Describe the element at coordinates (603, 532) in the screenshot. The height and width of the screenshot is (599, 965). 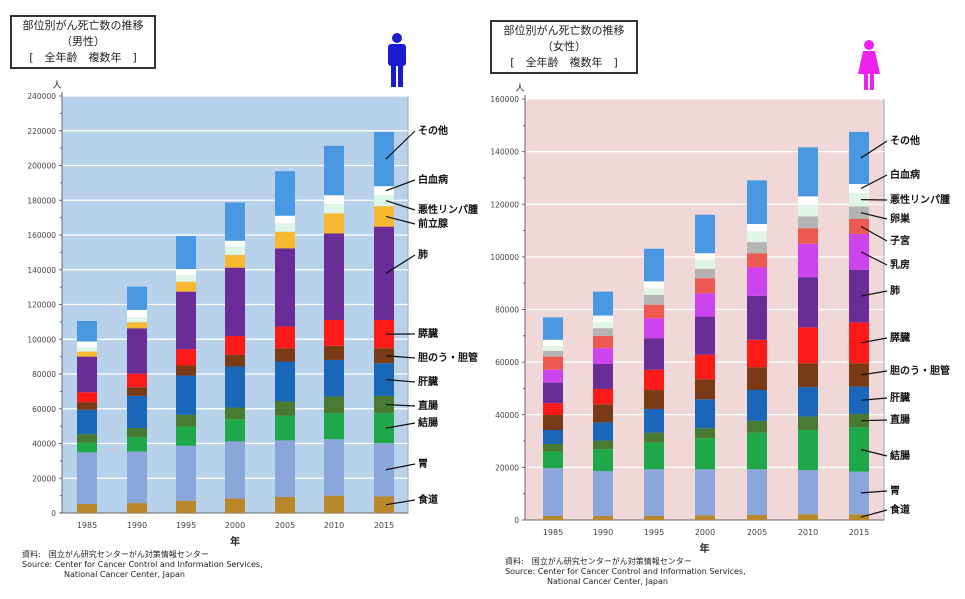
I see `x-tick-label: 1990` at that location.